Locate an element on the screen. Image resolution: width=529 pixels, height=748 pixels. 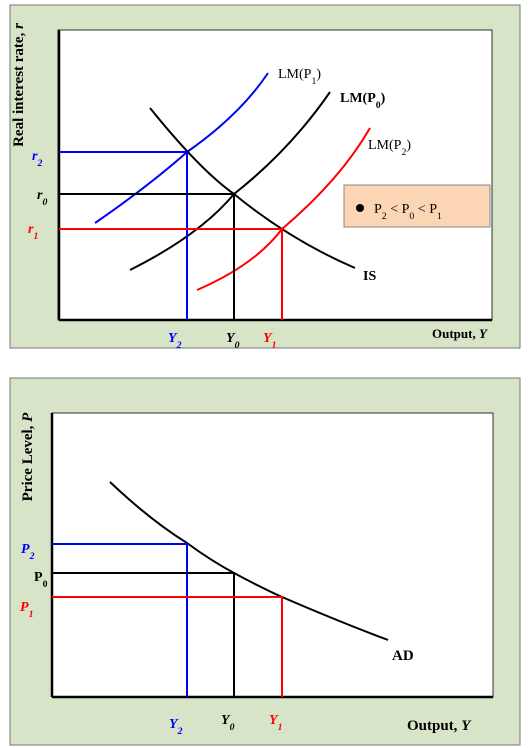
text-part: IS is located at coordinates (369, 276).